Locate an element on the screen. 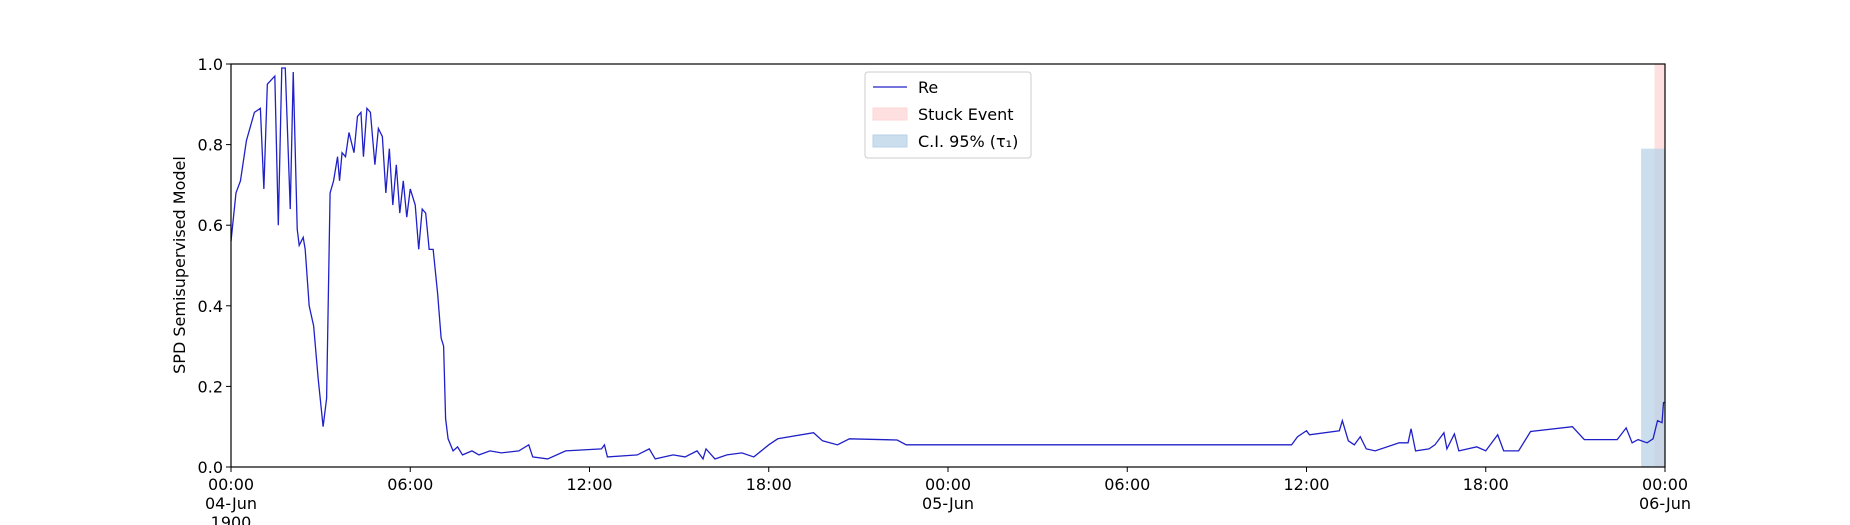 The image size is (1850, 525). legend-label: Re is located at coordinates (928, 87).